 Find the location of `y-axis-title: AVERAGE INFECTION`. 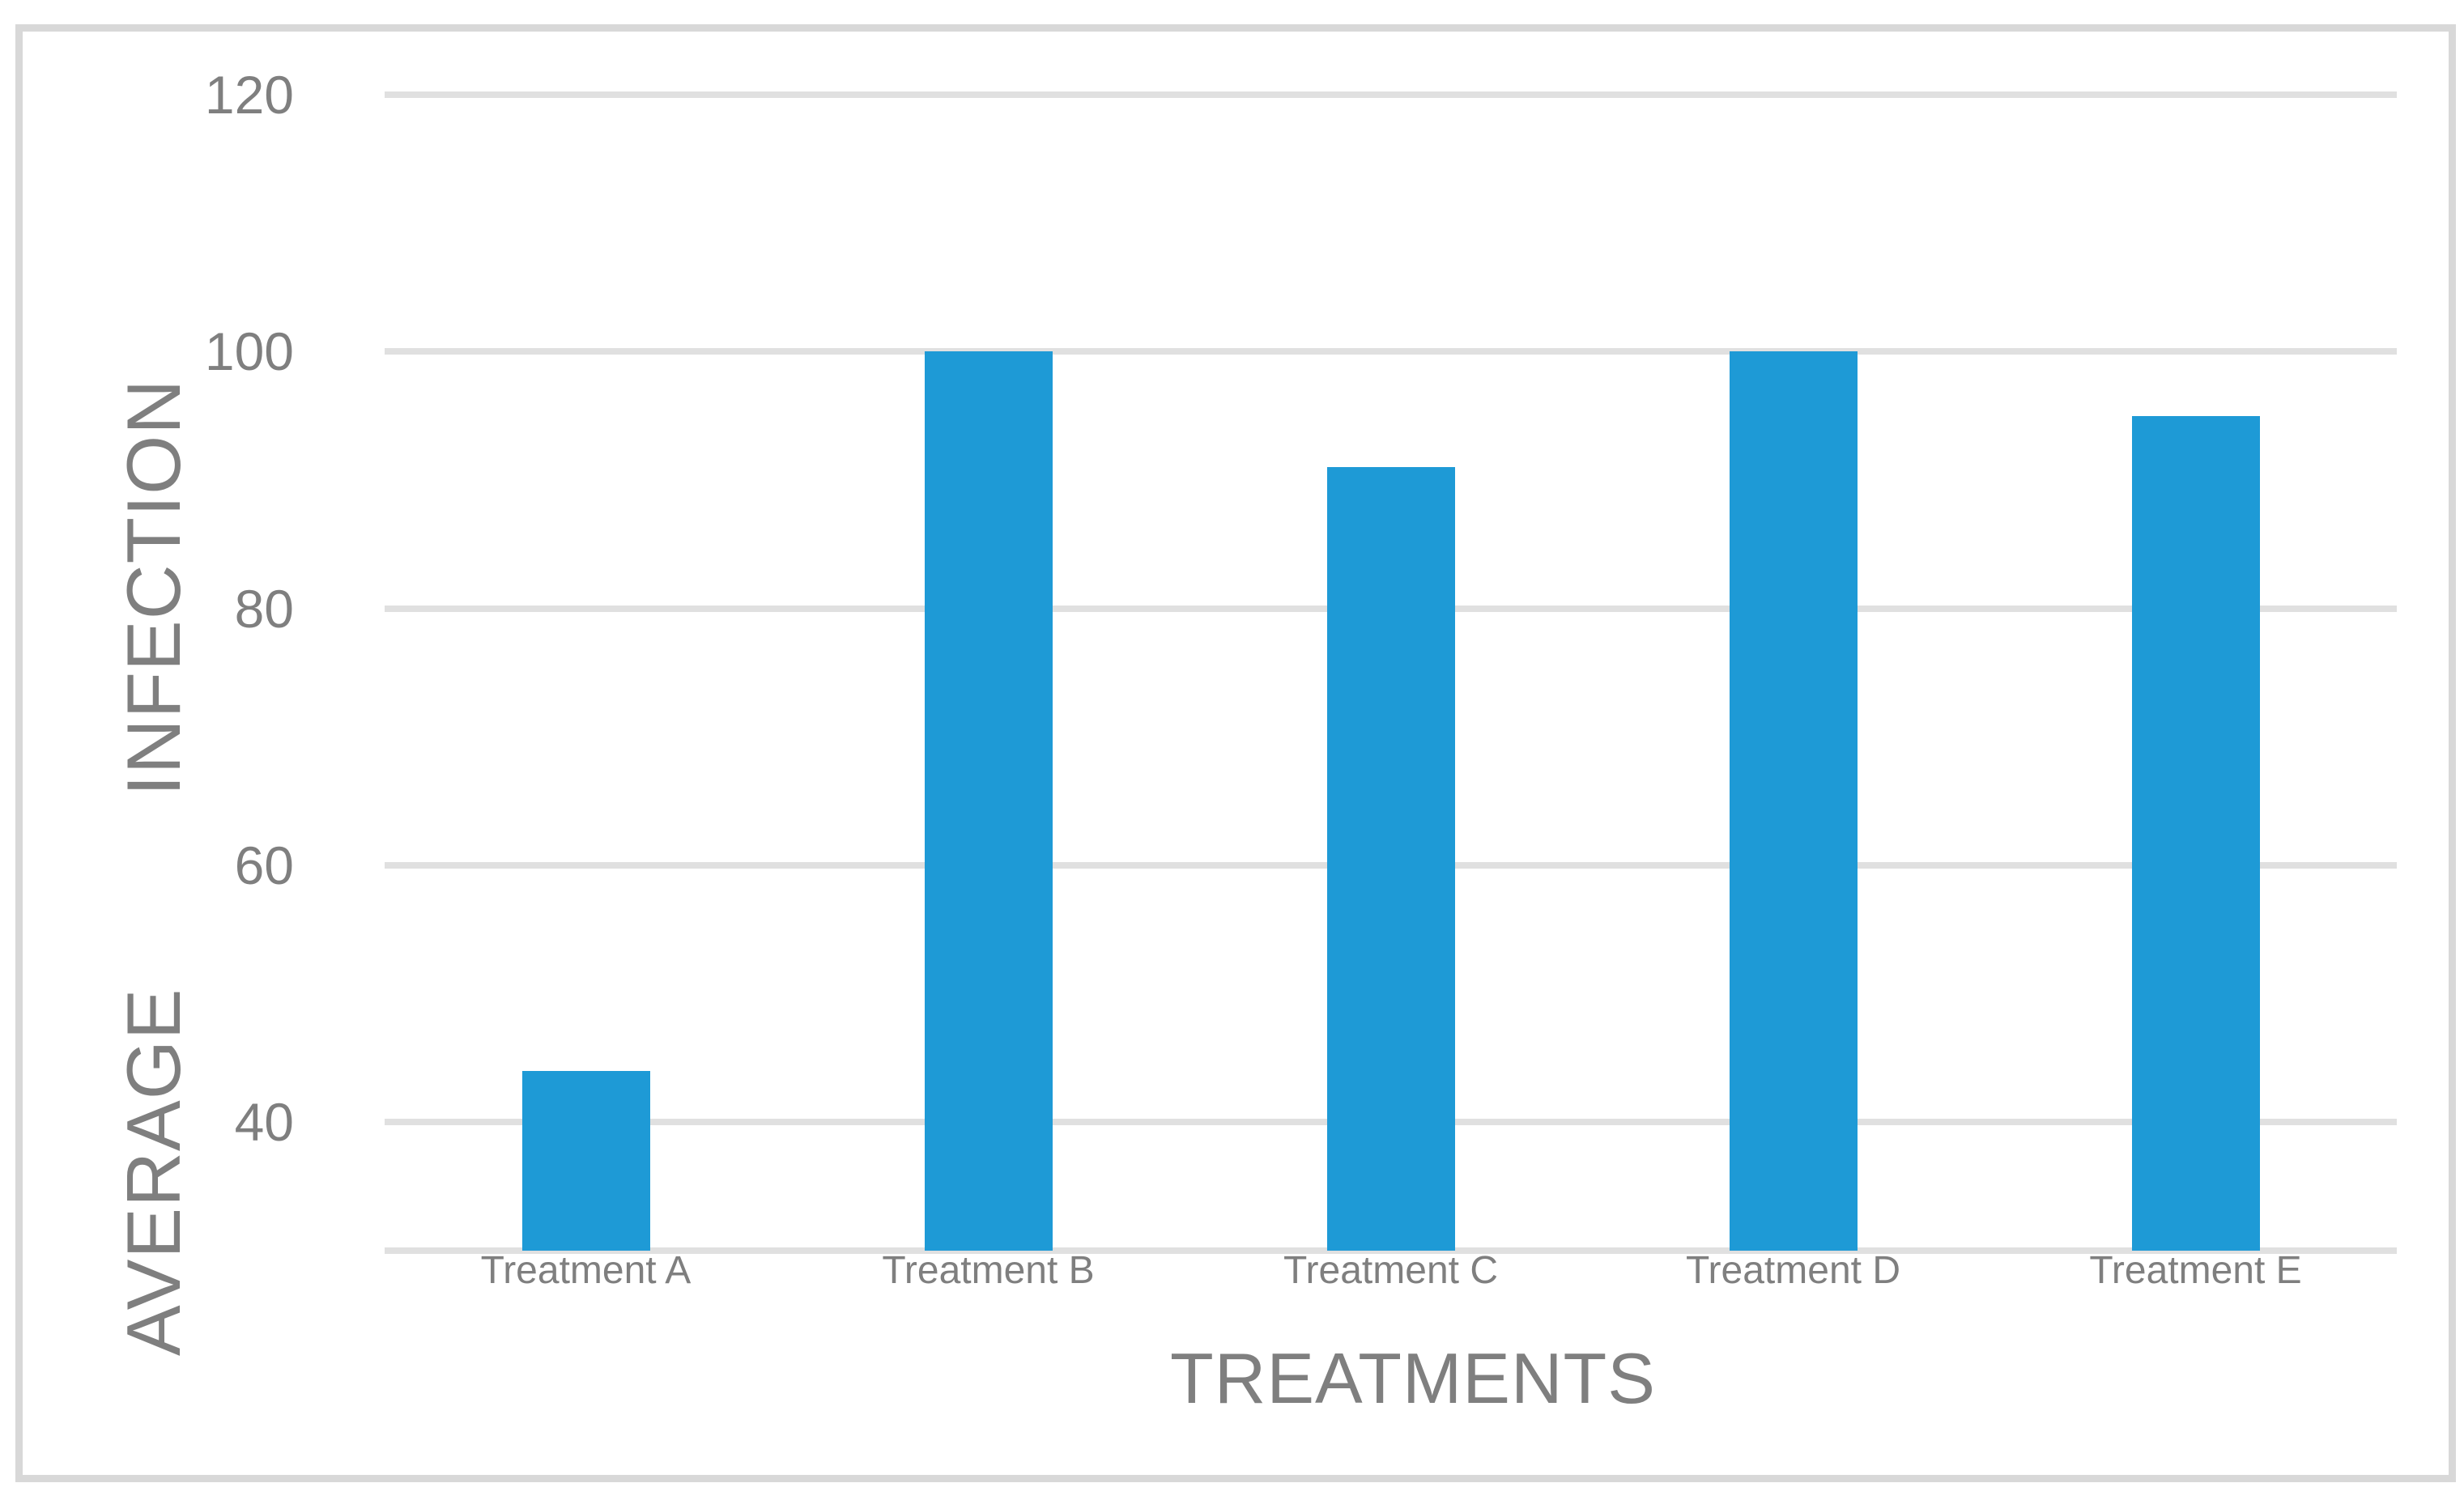

y-axis-title: AVERAGE INFECTION is located at coordinates (153, 867).